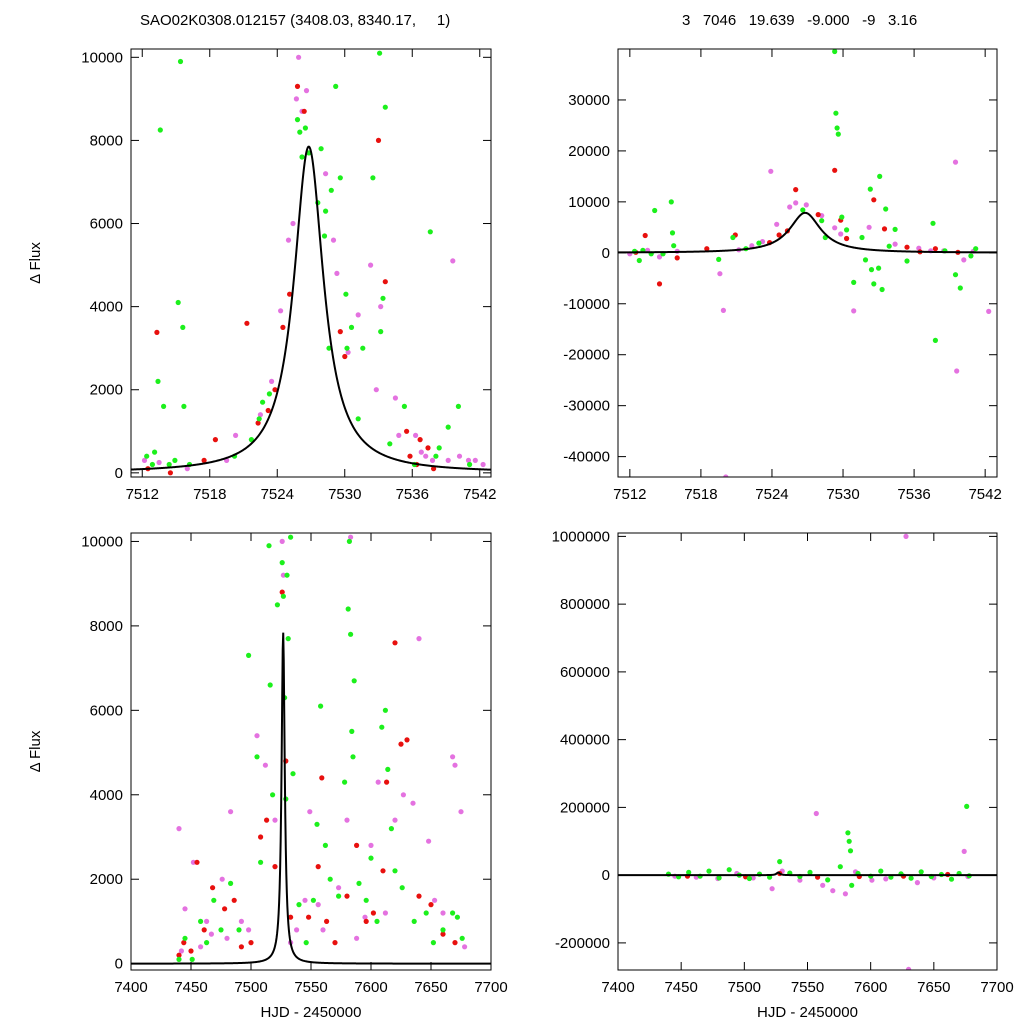 Image resolution: width=1024 pixels, height=1024 pixels. Describe the element at coordinates (277, 494) in the screenshot. I see `x-tick-label: 7524` at that location.